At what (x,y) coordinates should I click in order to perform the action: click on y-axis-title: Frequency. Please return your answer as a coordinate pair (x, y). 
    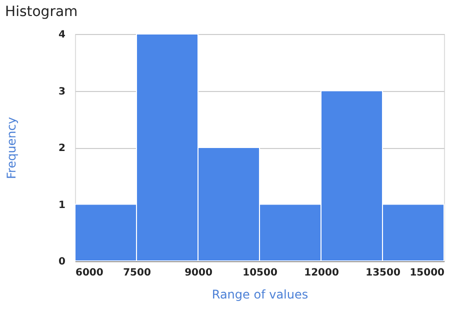
    Looking at the image, I should click on (11, 148).